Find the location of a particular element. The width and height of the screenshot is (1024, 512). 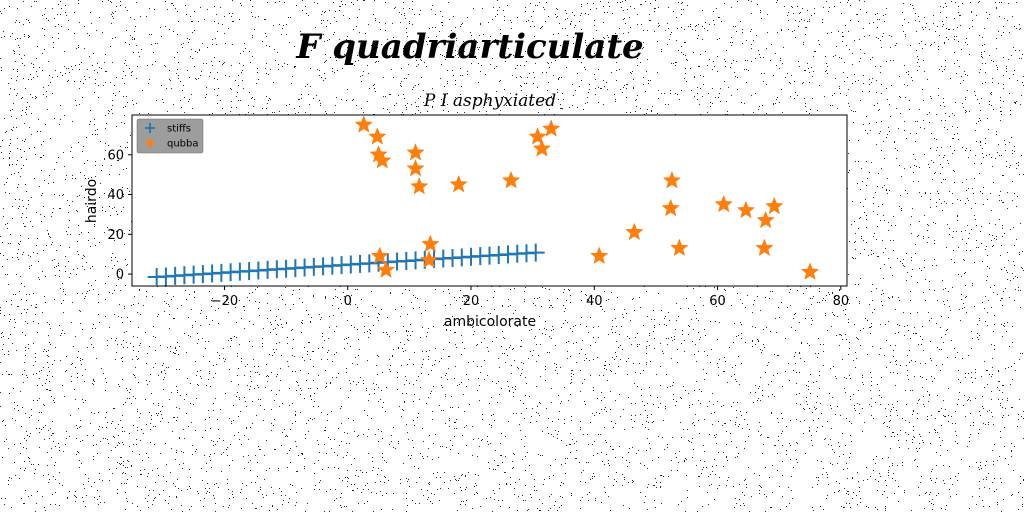

y-axis-label: hairdo is located at coordinates (92, 201).